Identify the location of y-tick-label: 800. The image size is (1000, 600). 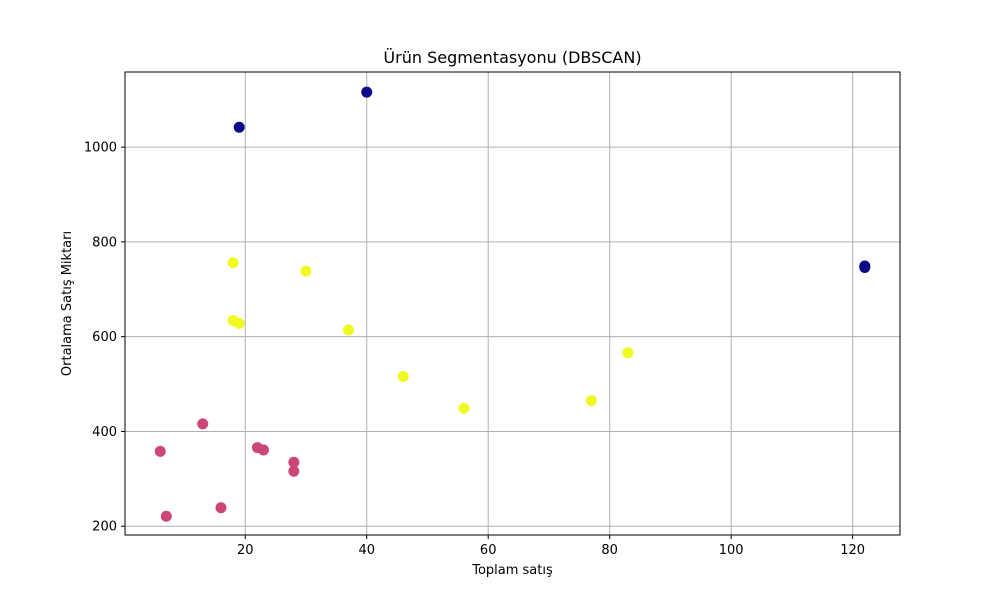
(104, 242).